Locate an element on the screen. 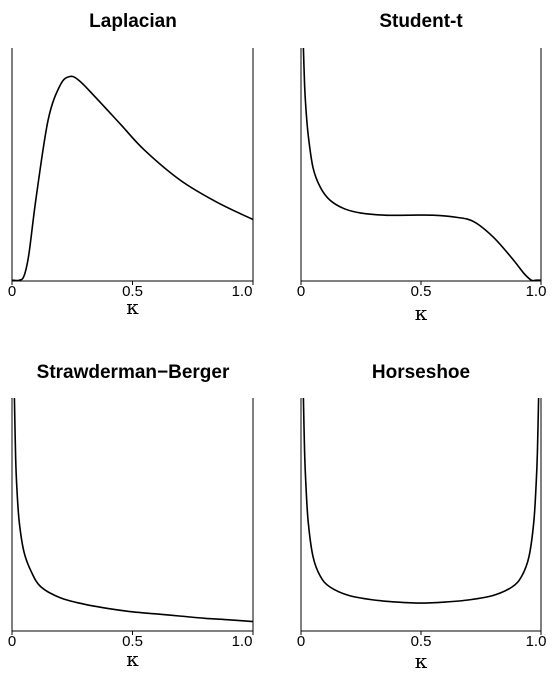 The height and width of the screenshot is (676, 556). panel-title: Horseshoe is located at coordinates (421, 372).